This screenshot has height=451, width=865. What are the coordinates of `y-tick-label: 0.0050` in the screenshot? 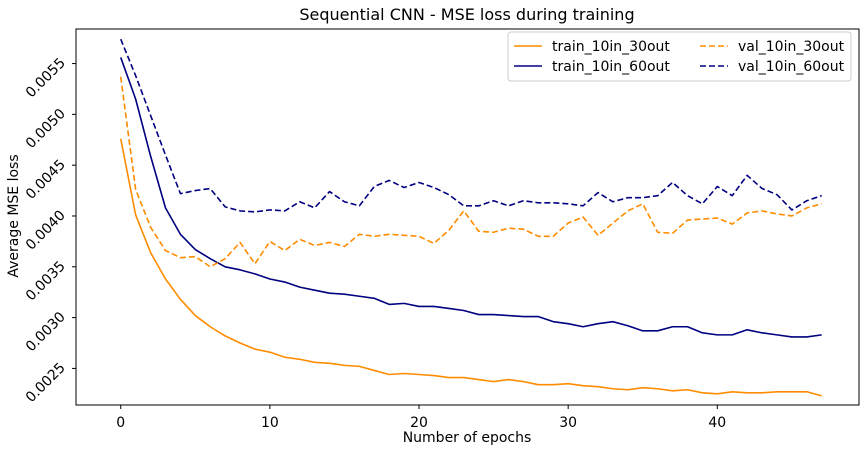 It's located at (46, 129).